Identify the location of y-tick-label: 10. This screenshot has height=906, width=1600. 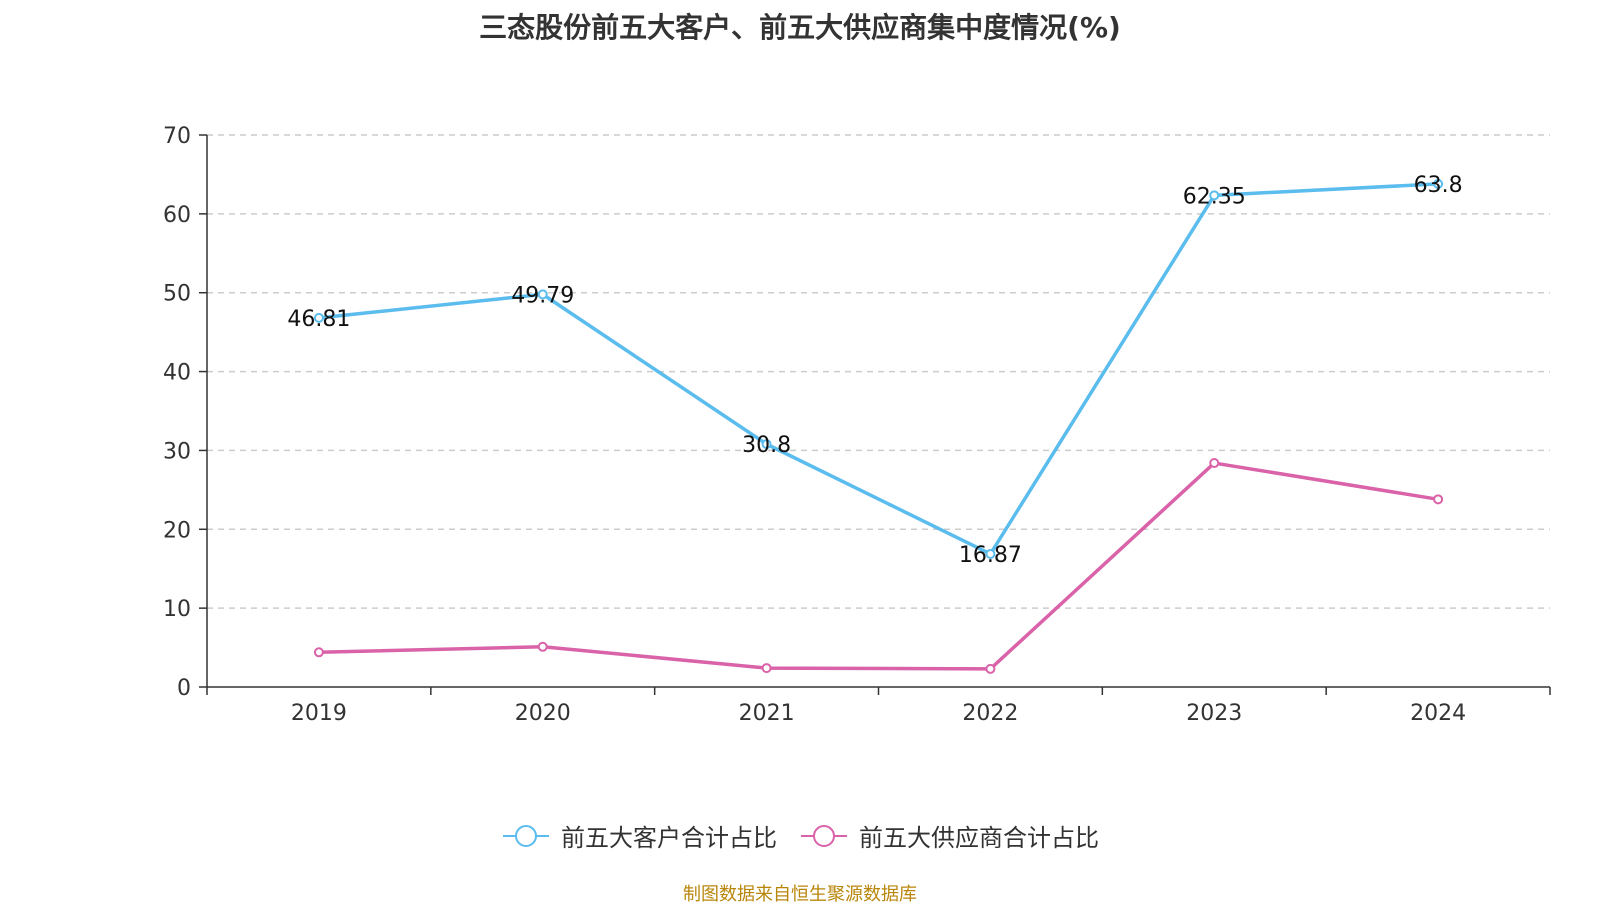
(177, 609).